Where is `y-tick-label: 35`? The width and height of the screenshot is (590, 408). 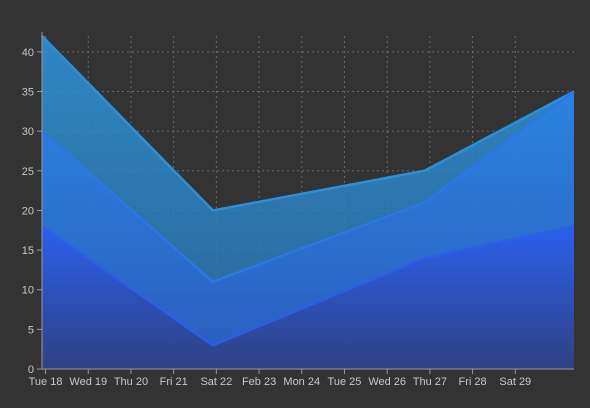
y-tick-label: 35 is located at coordinates (28, 93).